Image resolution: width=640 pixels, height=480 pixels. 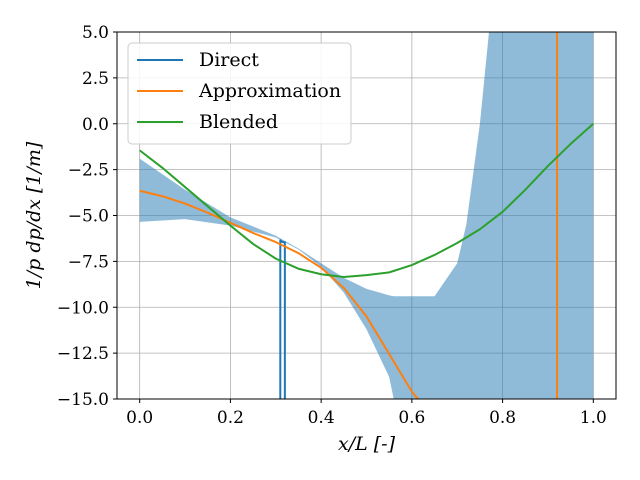 What do you see at coordinates (83, 308) in the screenshot?
I see `y-tick-label-6: −10.0` at bounding box center [83, 308].